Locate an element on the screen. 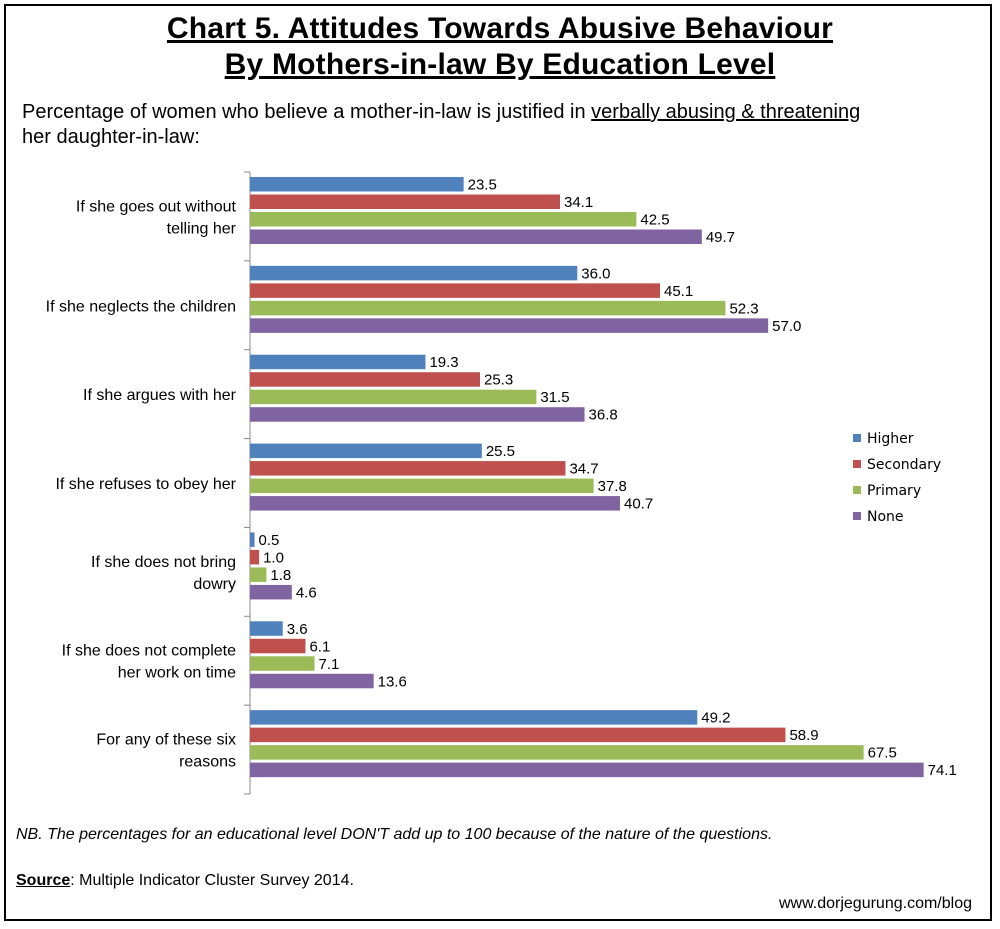 The height and width of the screenshot is (929, 1000). data-label: 19.3 is located at coordinates (443, 362).